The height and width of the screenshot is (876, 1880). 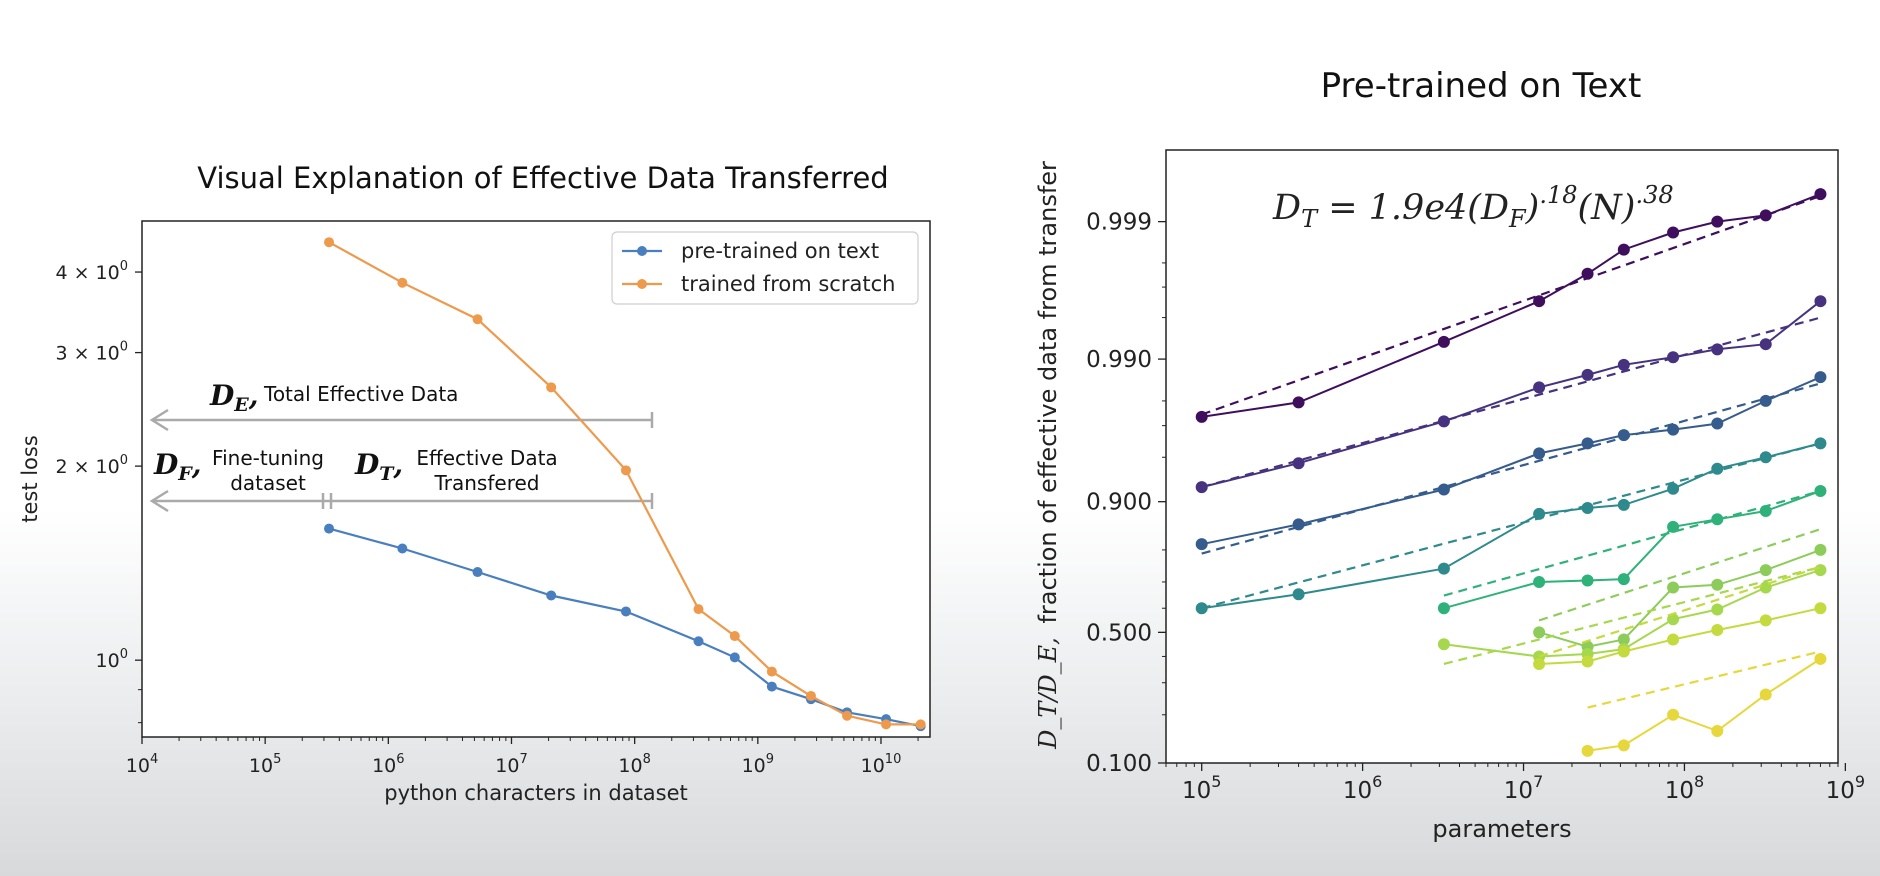 What do you see at coordinates (159, 501) in the screenshot?
I see `df-arrow-head` at bounding box center [159, 501].